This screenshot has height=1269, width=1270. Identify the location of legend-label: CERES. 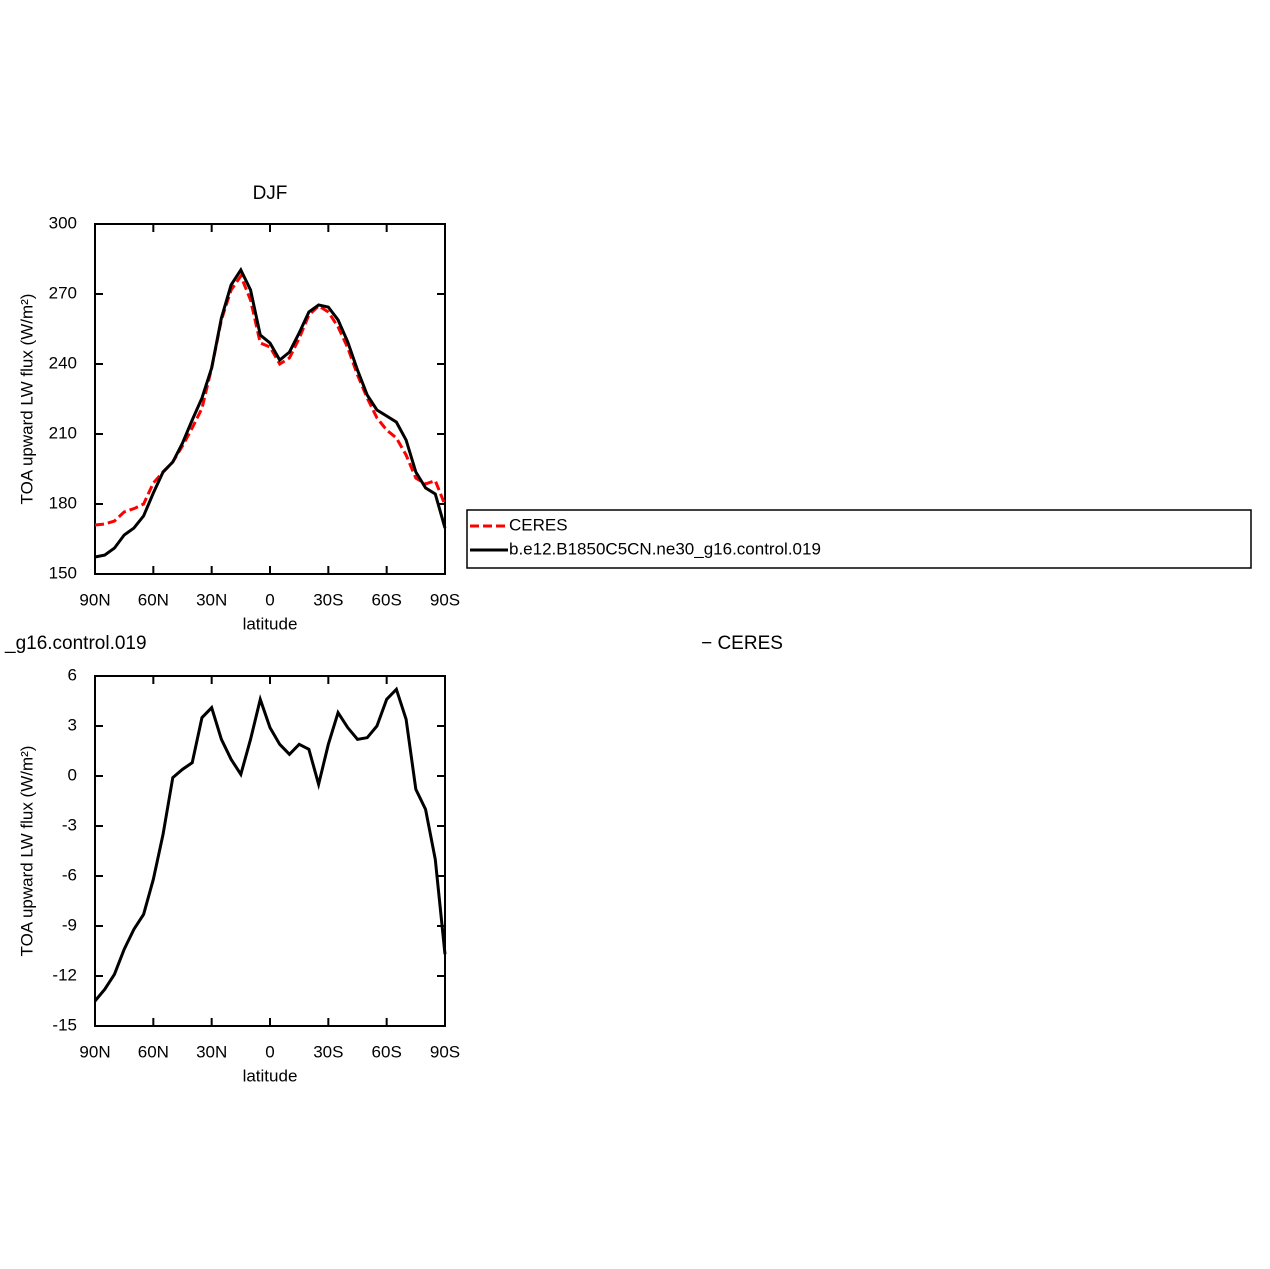
(538, 524).